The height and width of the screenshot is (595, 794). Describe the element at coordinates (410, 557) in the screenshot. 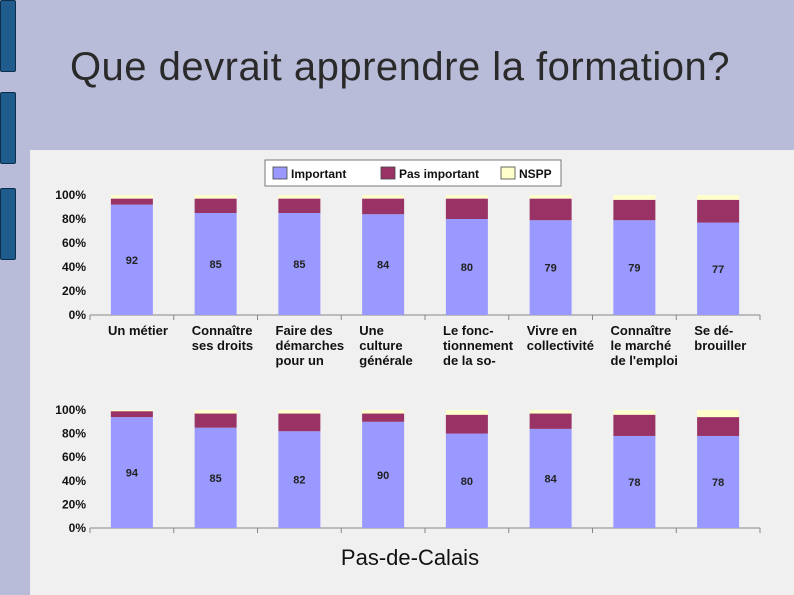

I see `chart-subtitle: Pas-de-Calais` at that location.